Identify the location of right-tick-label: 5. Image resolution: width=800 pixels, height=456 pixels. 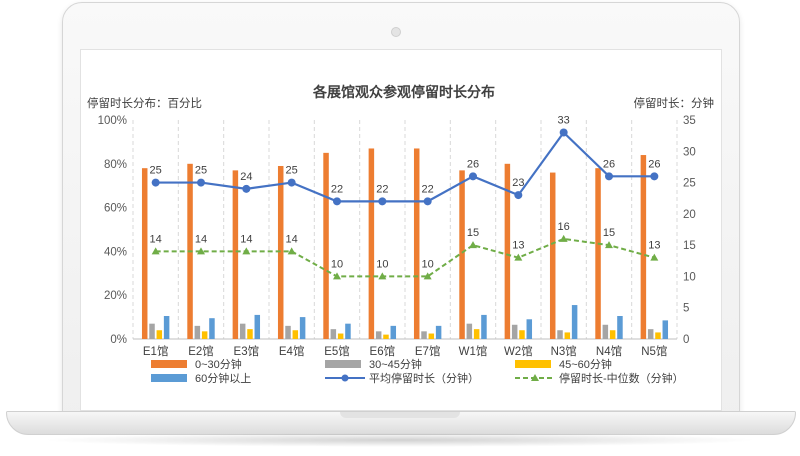
(686, 309).